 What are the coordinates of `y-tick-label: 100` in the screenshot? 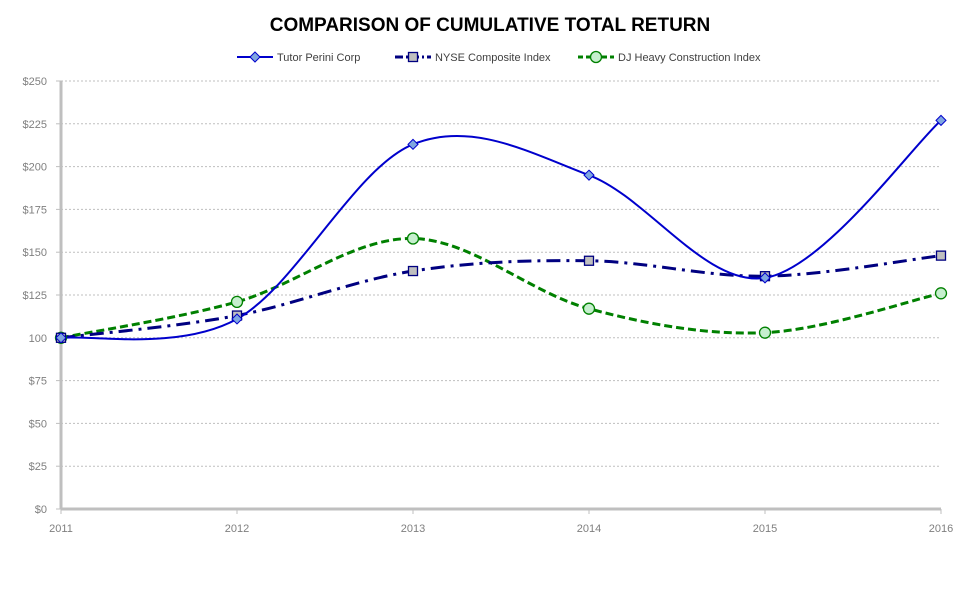 It's located at (38, 339).